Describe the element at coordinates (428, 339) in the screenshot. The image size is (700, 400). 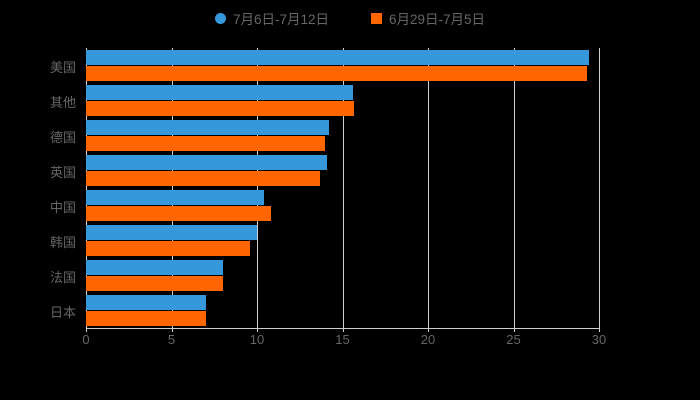
I see `x-axis-tick-label: 20` at that location.